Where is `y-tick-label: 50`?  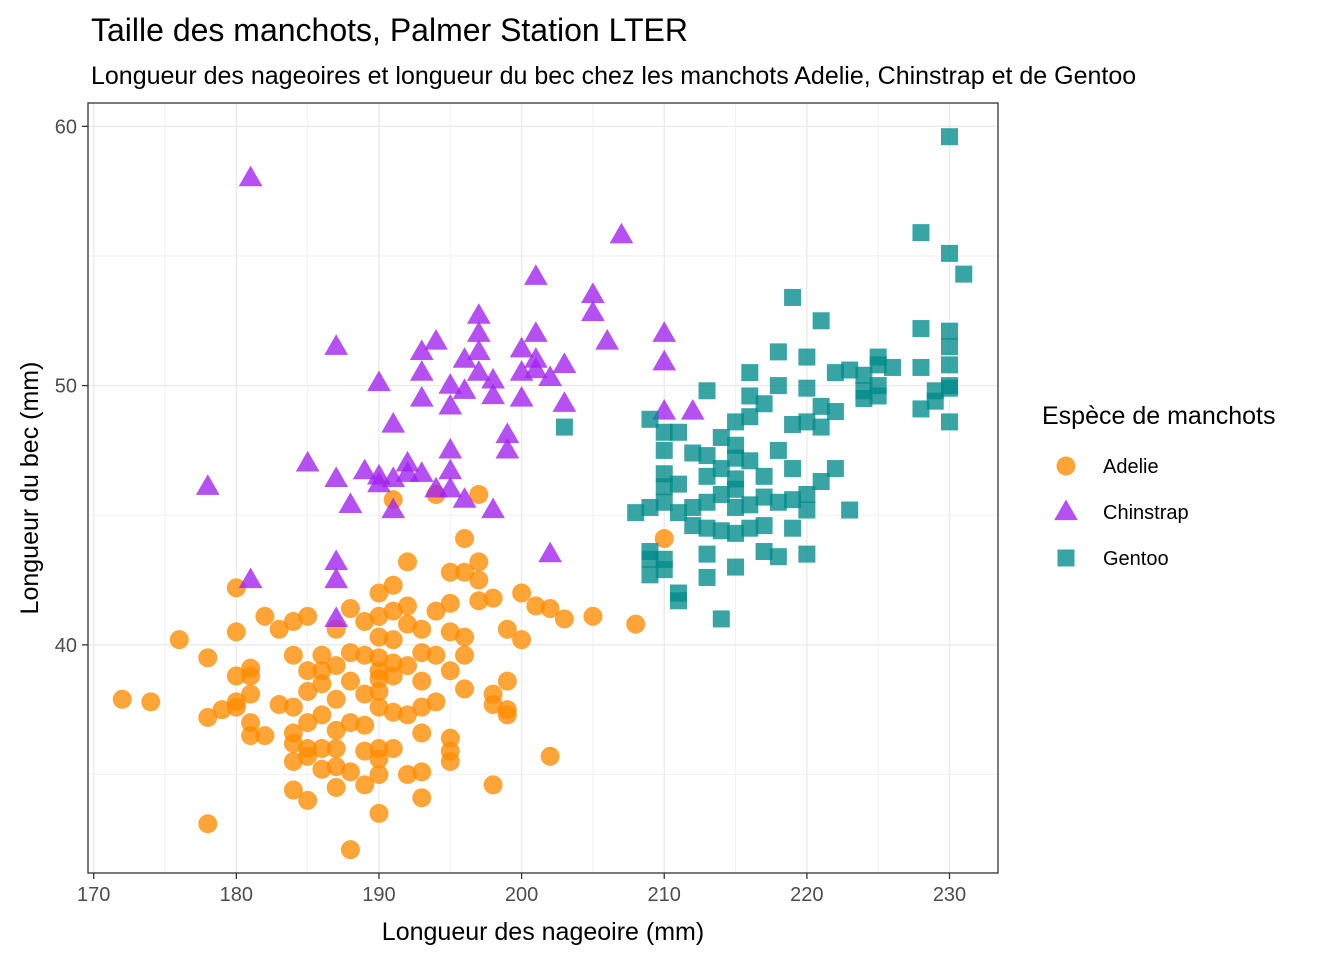 y-tick-label: 50 is located at coordinates (66, 387).